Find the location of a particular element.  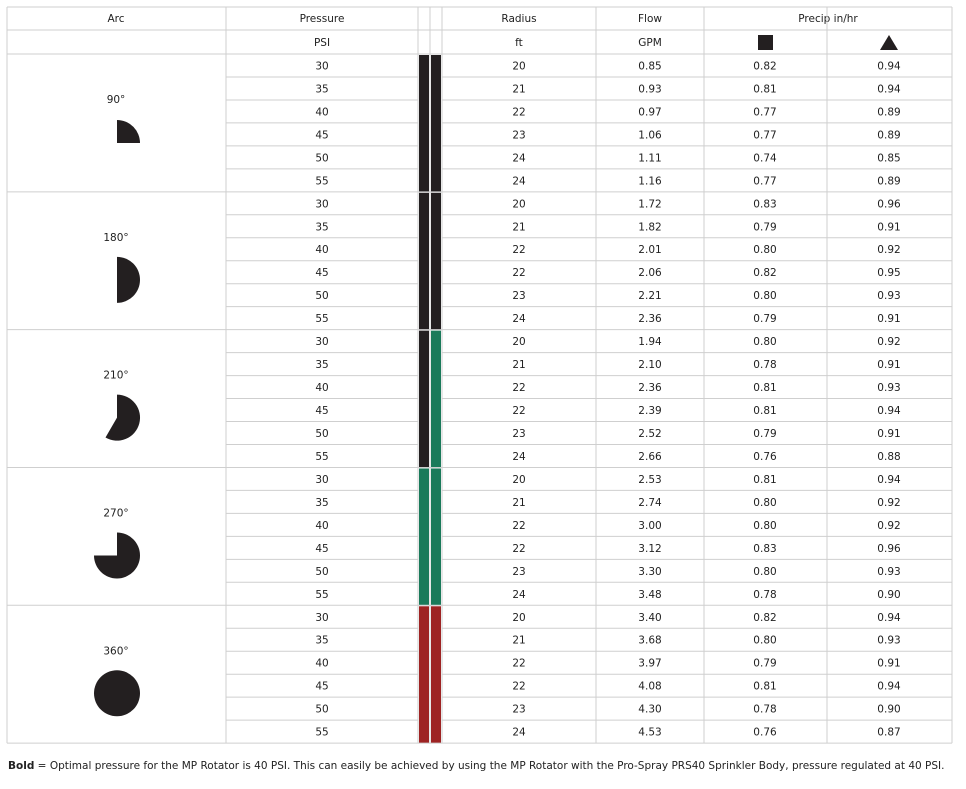

header-precip: Precip in/hr is located at coordinates (828, 19).